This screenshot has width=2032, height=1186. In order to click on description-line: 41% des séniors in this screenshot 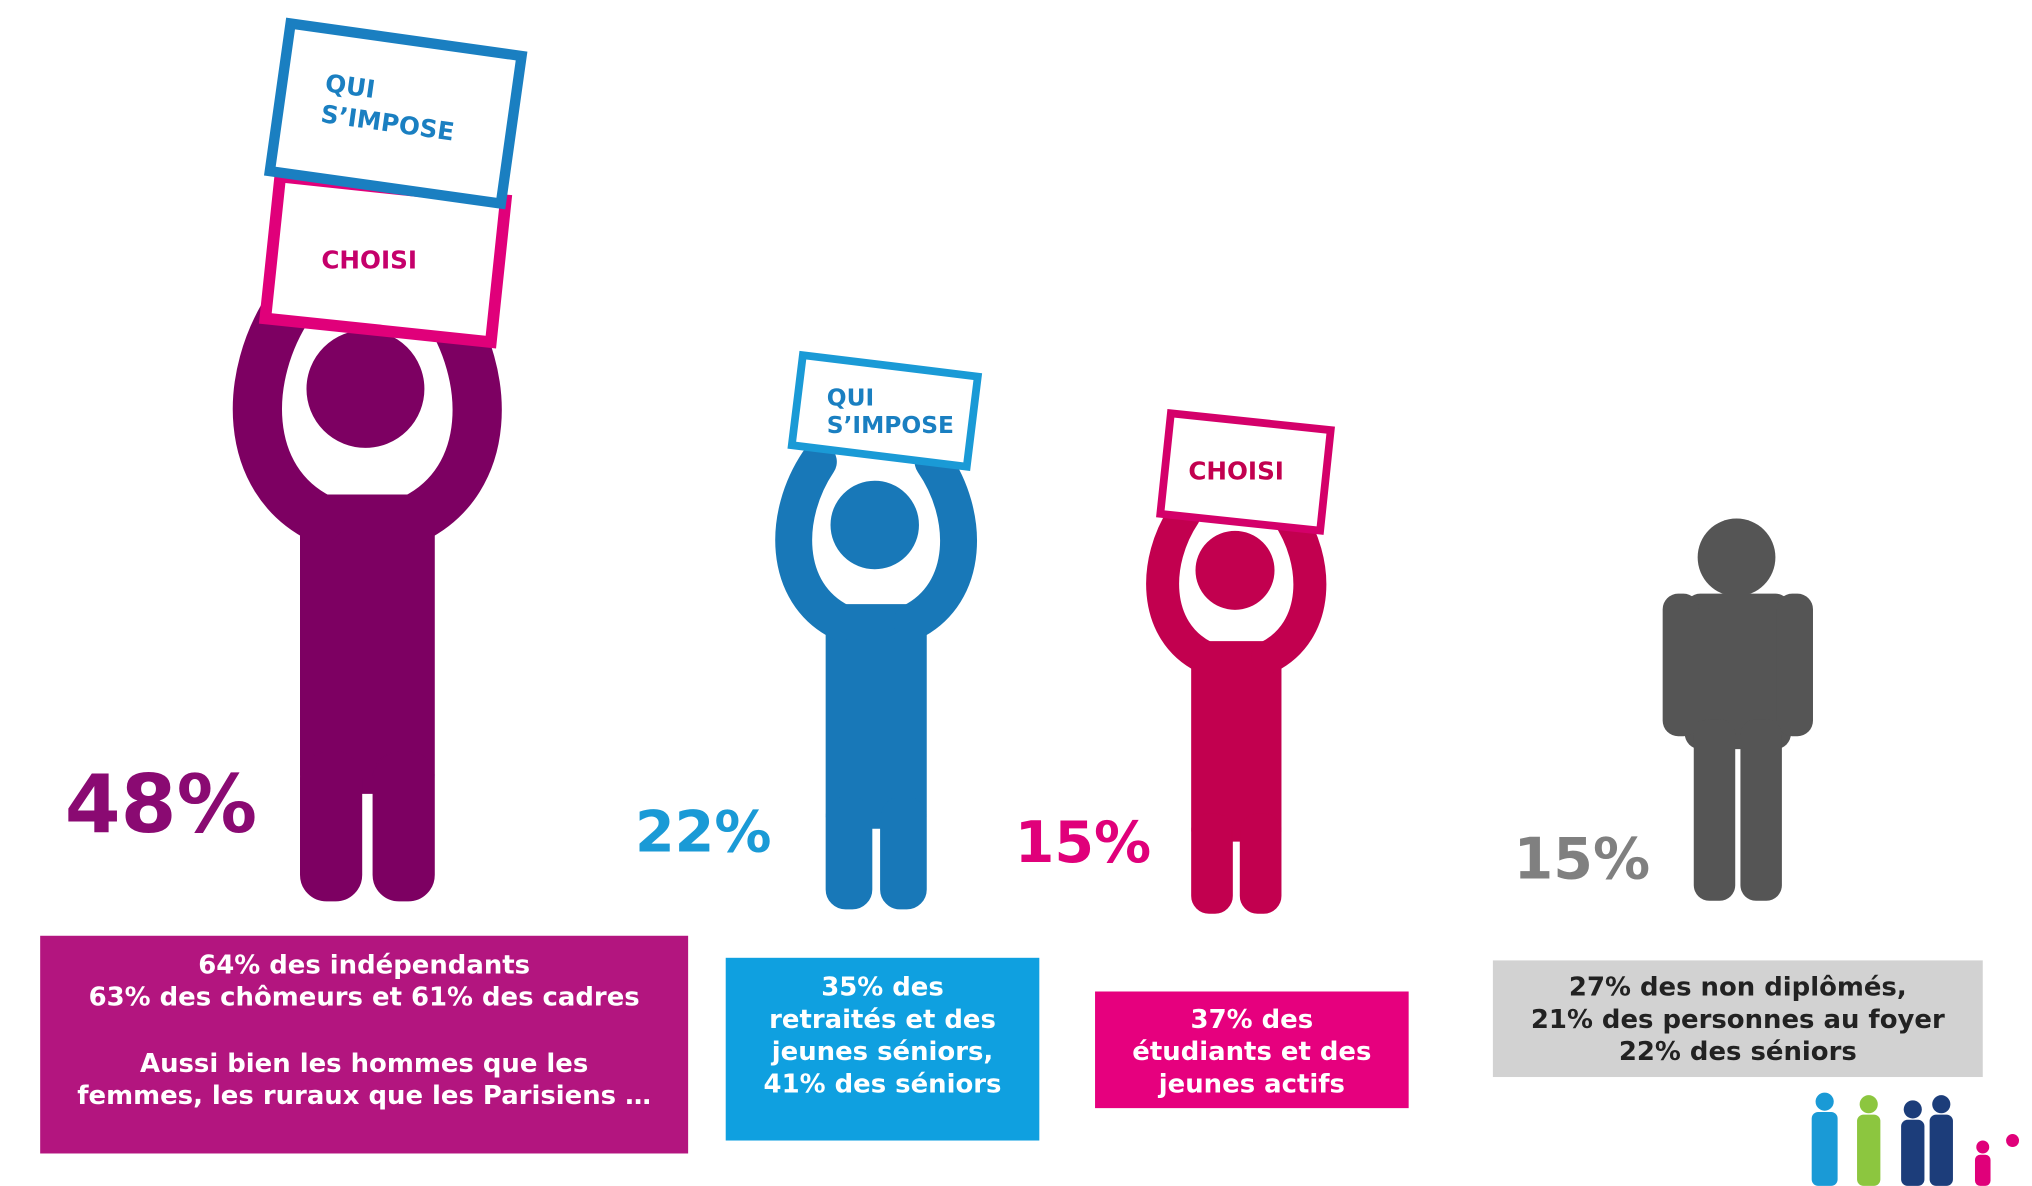, I will do `click(883, 1085)`.